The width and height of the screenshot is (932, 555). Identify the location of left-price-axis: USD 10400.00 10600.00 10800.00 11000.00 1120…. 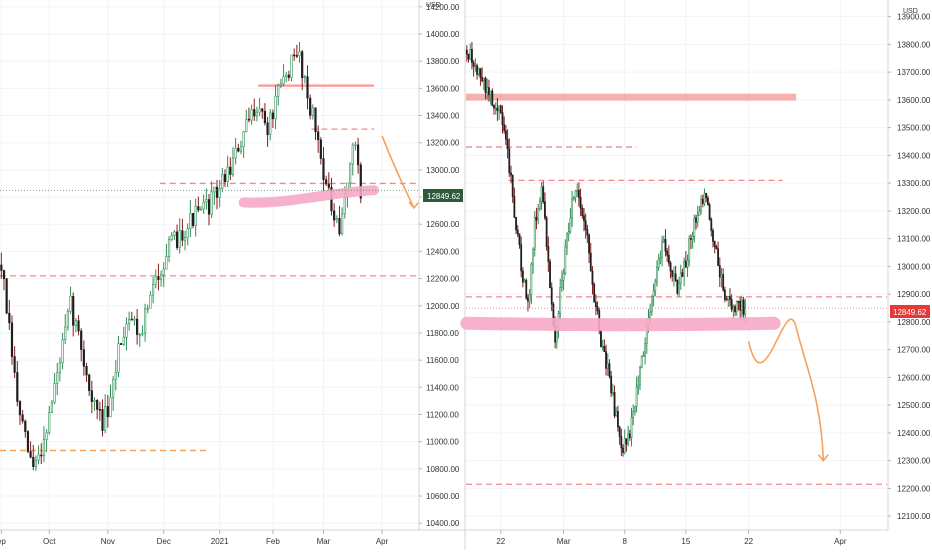
(440, 265).